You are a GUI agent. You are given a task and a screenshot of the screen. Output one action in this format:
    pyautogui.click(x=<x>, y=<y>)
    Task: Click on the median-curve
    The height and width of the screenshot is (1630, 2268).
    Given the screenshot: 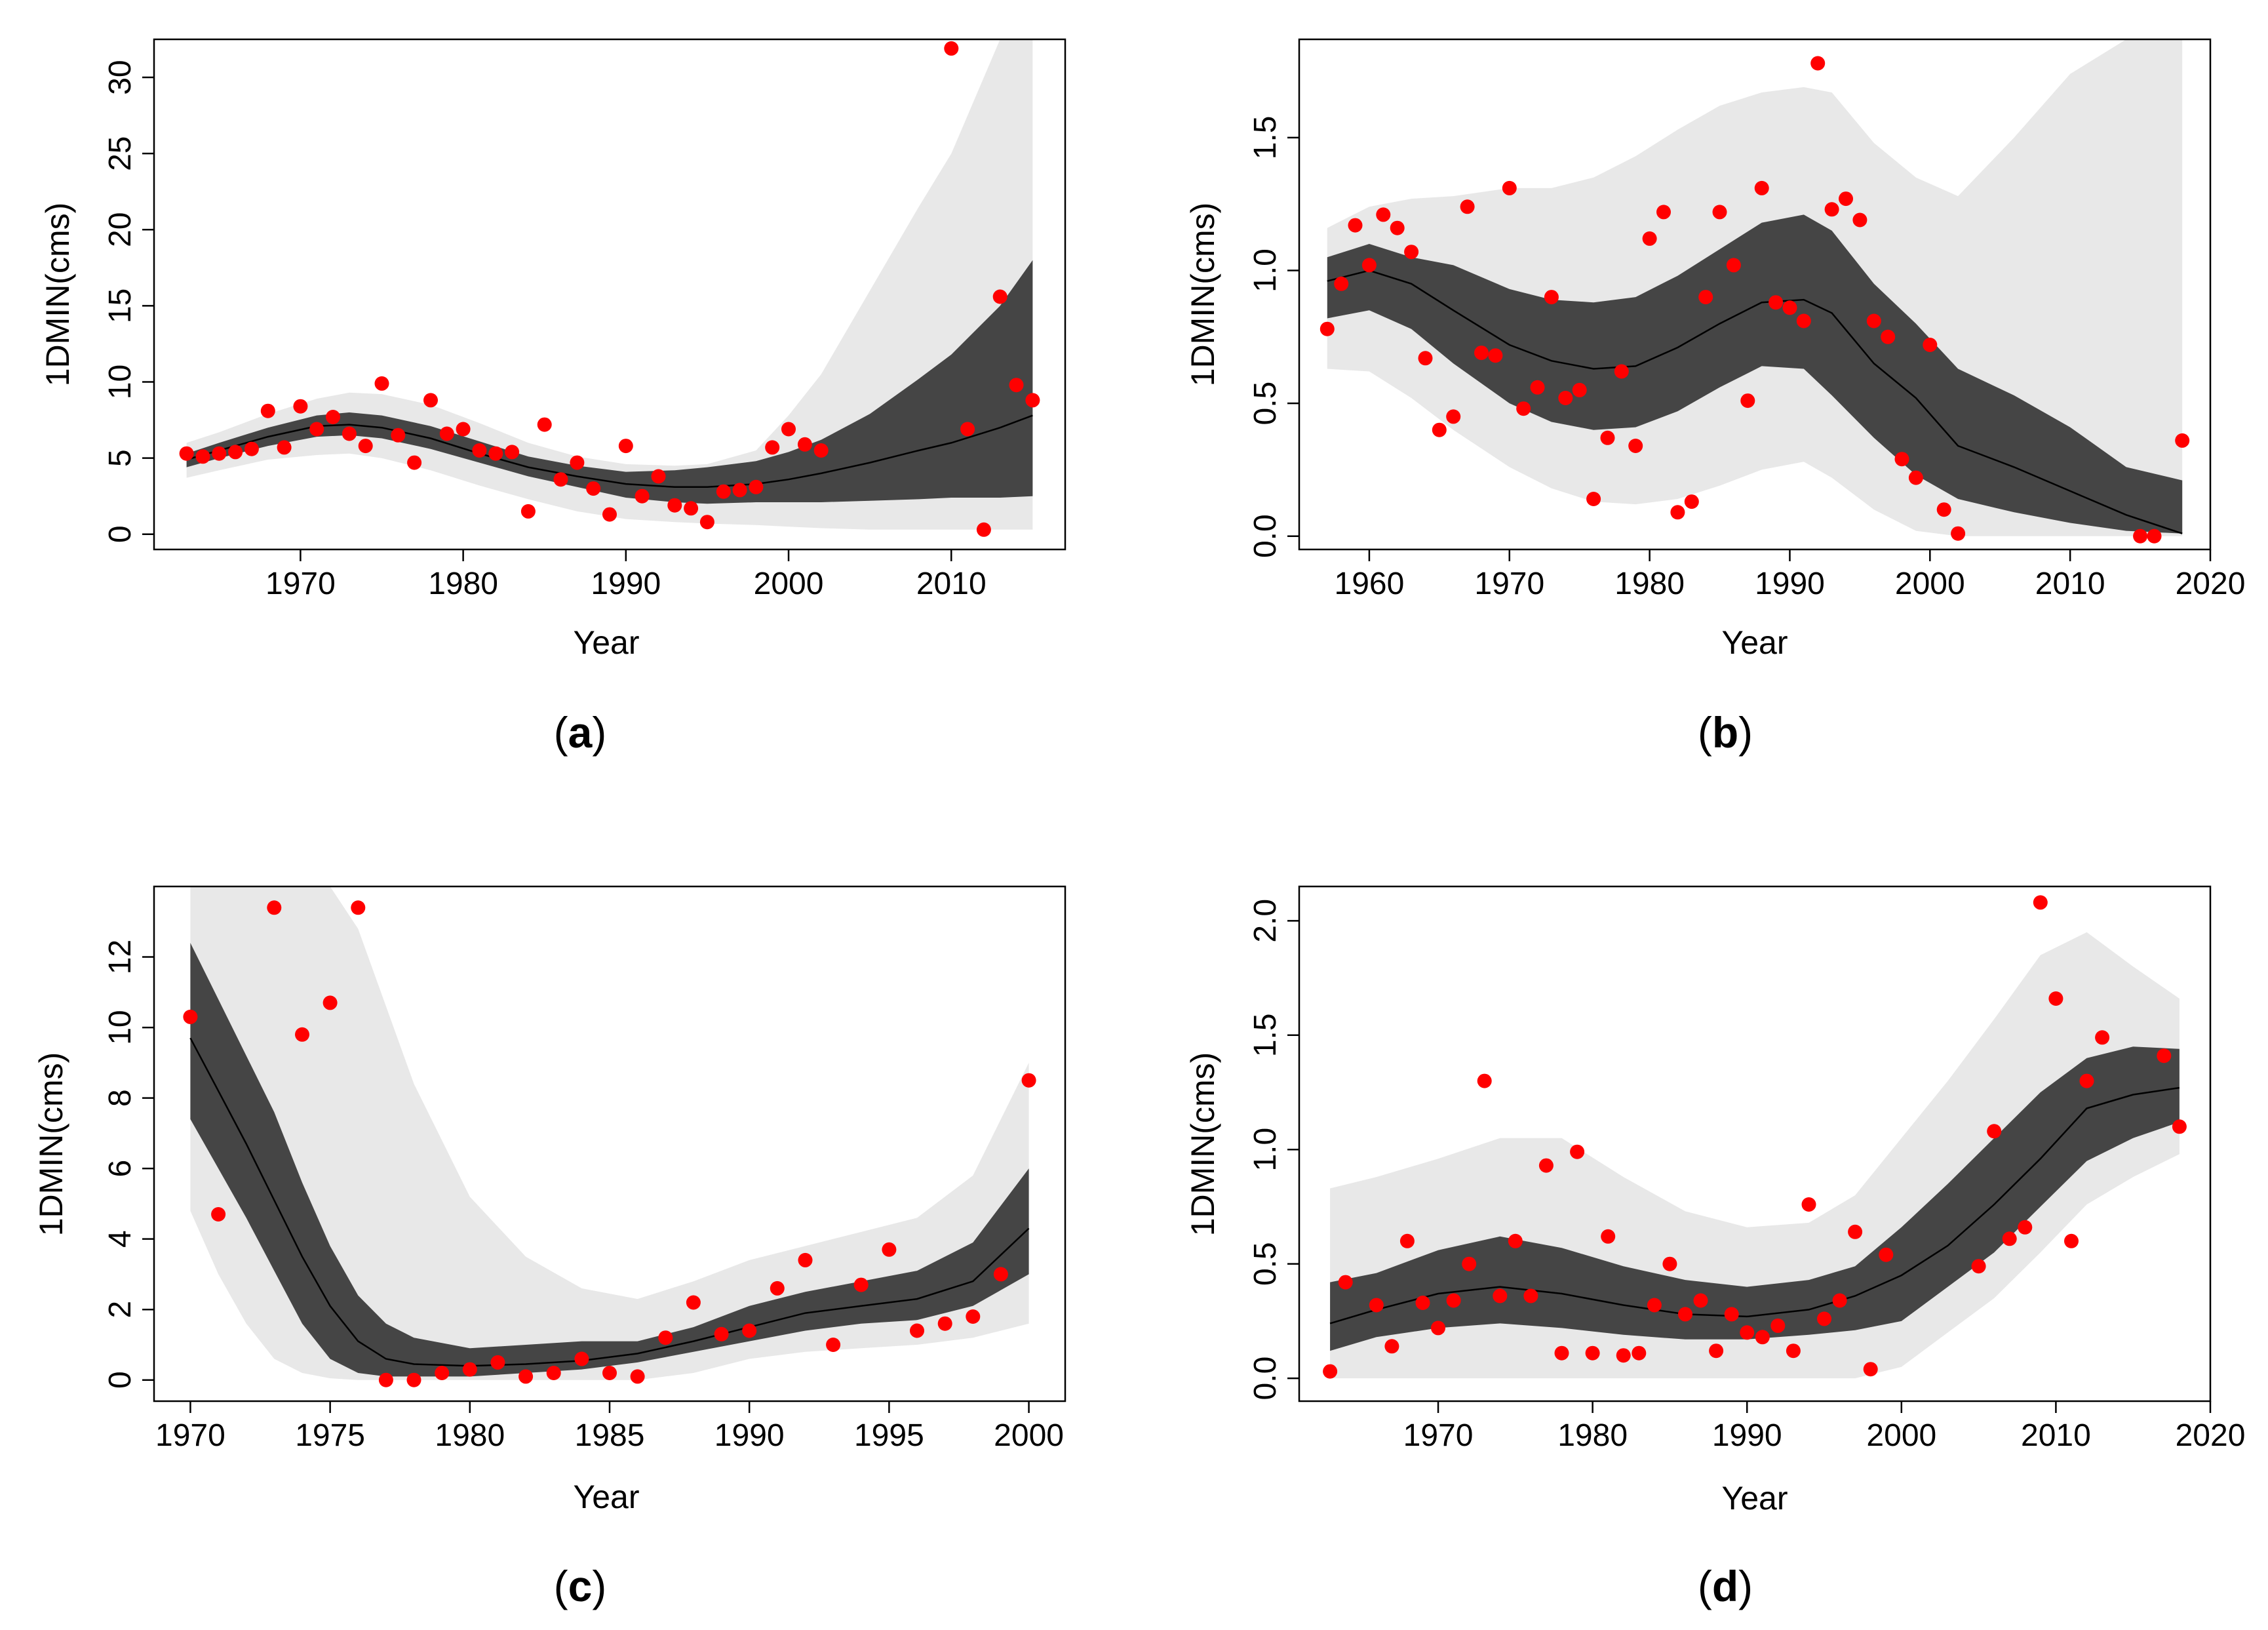 What is the action you would take?
    pyautogui.click(x=1755, y=401)
    